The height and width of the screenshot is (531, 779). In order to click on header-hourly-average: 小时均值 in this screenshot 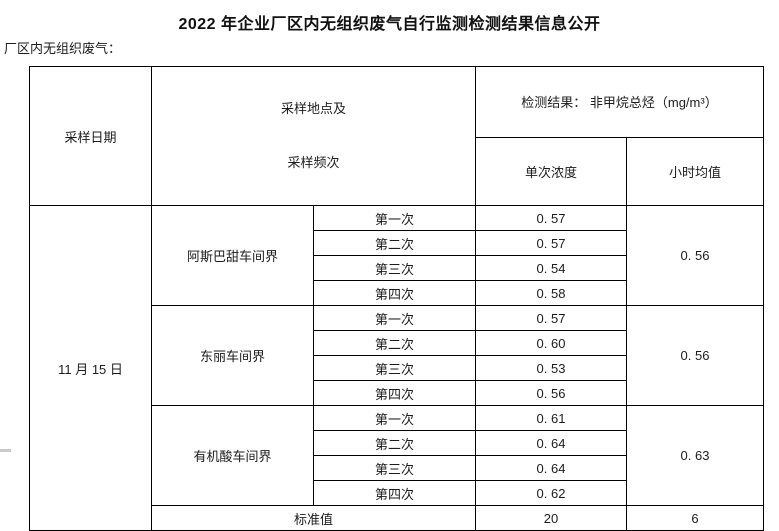, I will do `click(695, 171)`.